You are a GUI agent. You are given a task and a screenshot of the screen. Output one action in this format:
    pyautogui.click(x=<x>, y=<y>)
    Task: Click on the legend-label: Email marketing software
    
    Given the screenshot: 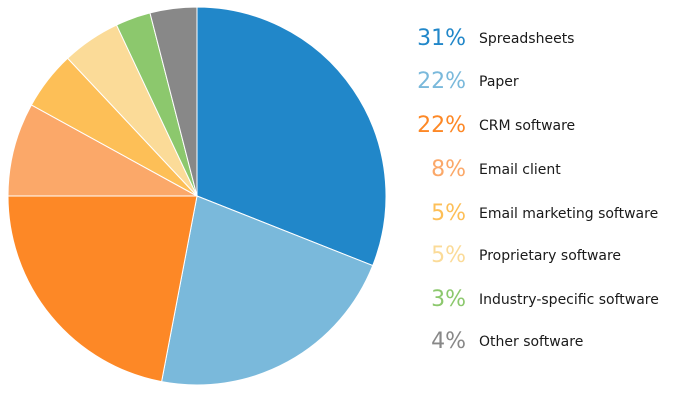 What is the action you would take?
    pyautogui.click(x=569, y=214)
    